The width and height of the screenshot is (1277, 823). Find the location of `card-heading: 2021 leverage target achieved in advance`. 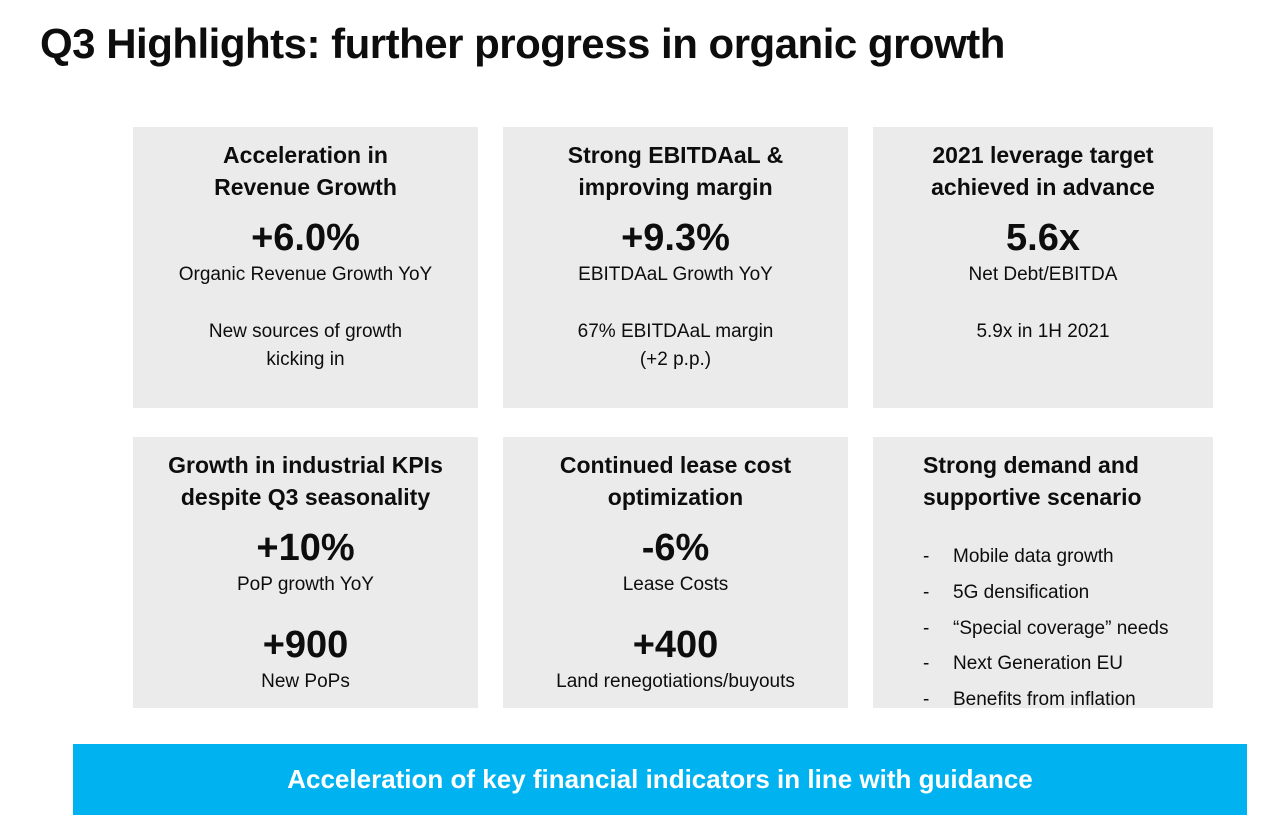

card-heading: 2021 leverage target achieved in advance is located at coordinates (1043, 171).